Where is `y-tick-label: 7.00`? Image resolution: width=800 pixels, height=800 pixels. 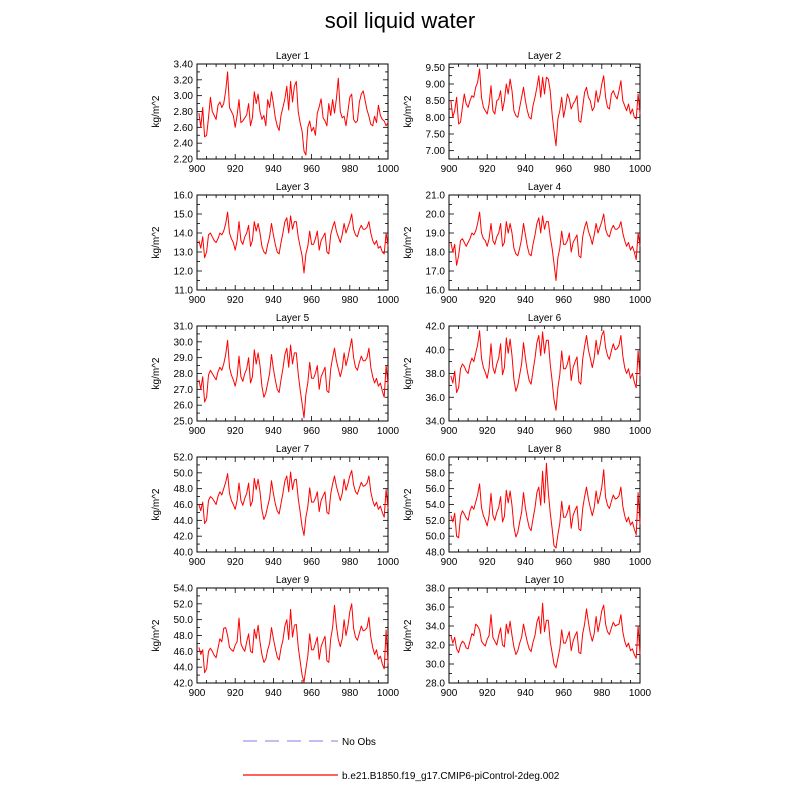
y-tick-label: 7.00 is located at coordinates (436, 151).